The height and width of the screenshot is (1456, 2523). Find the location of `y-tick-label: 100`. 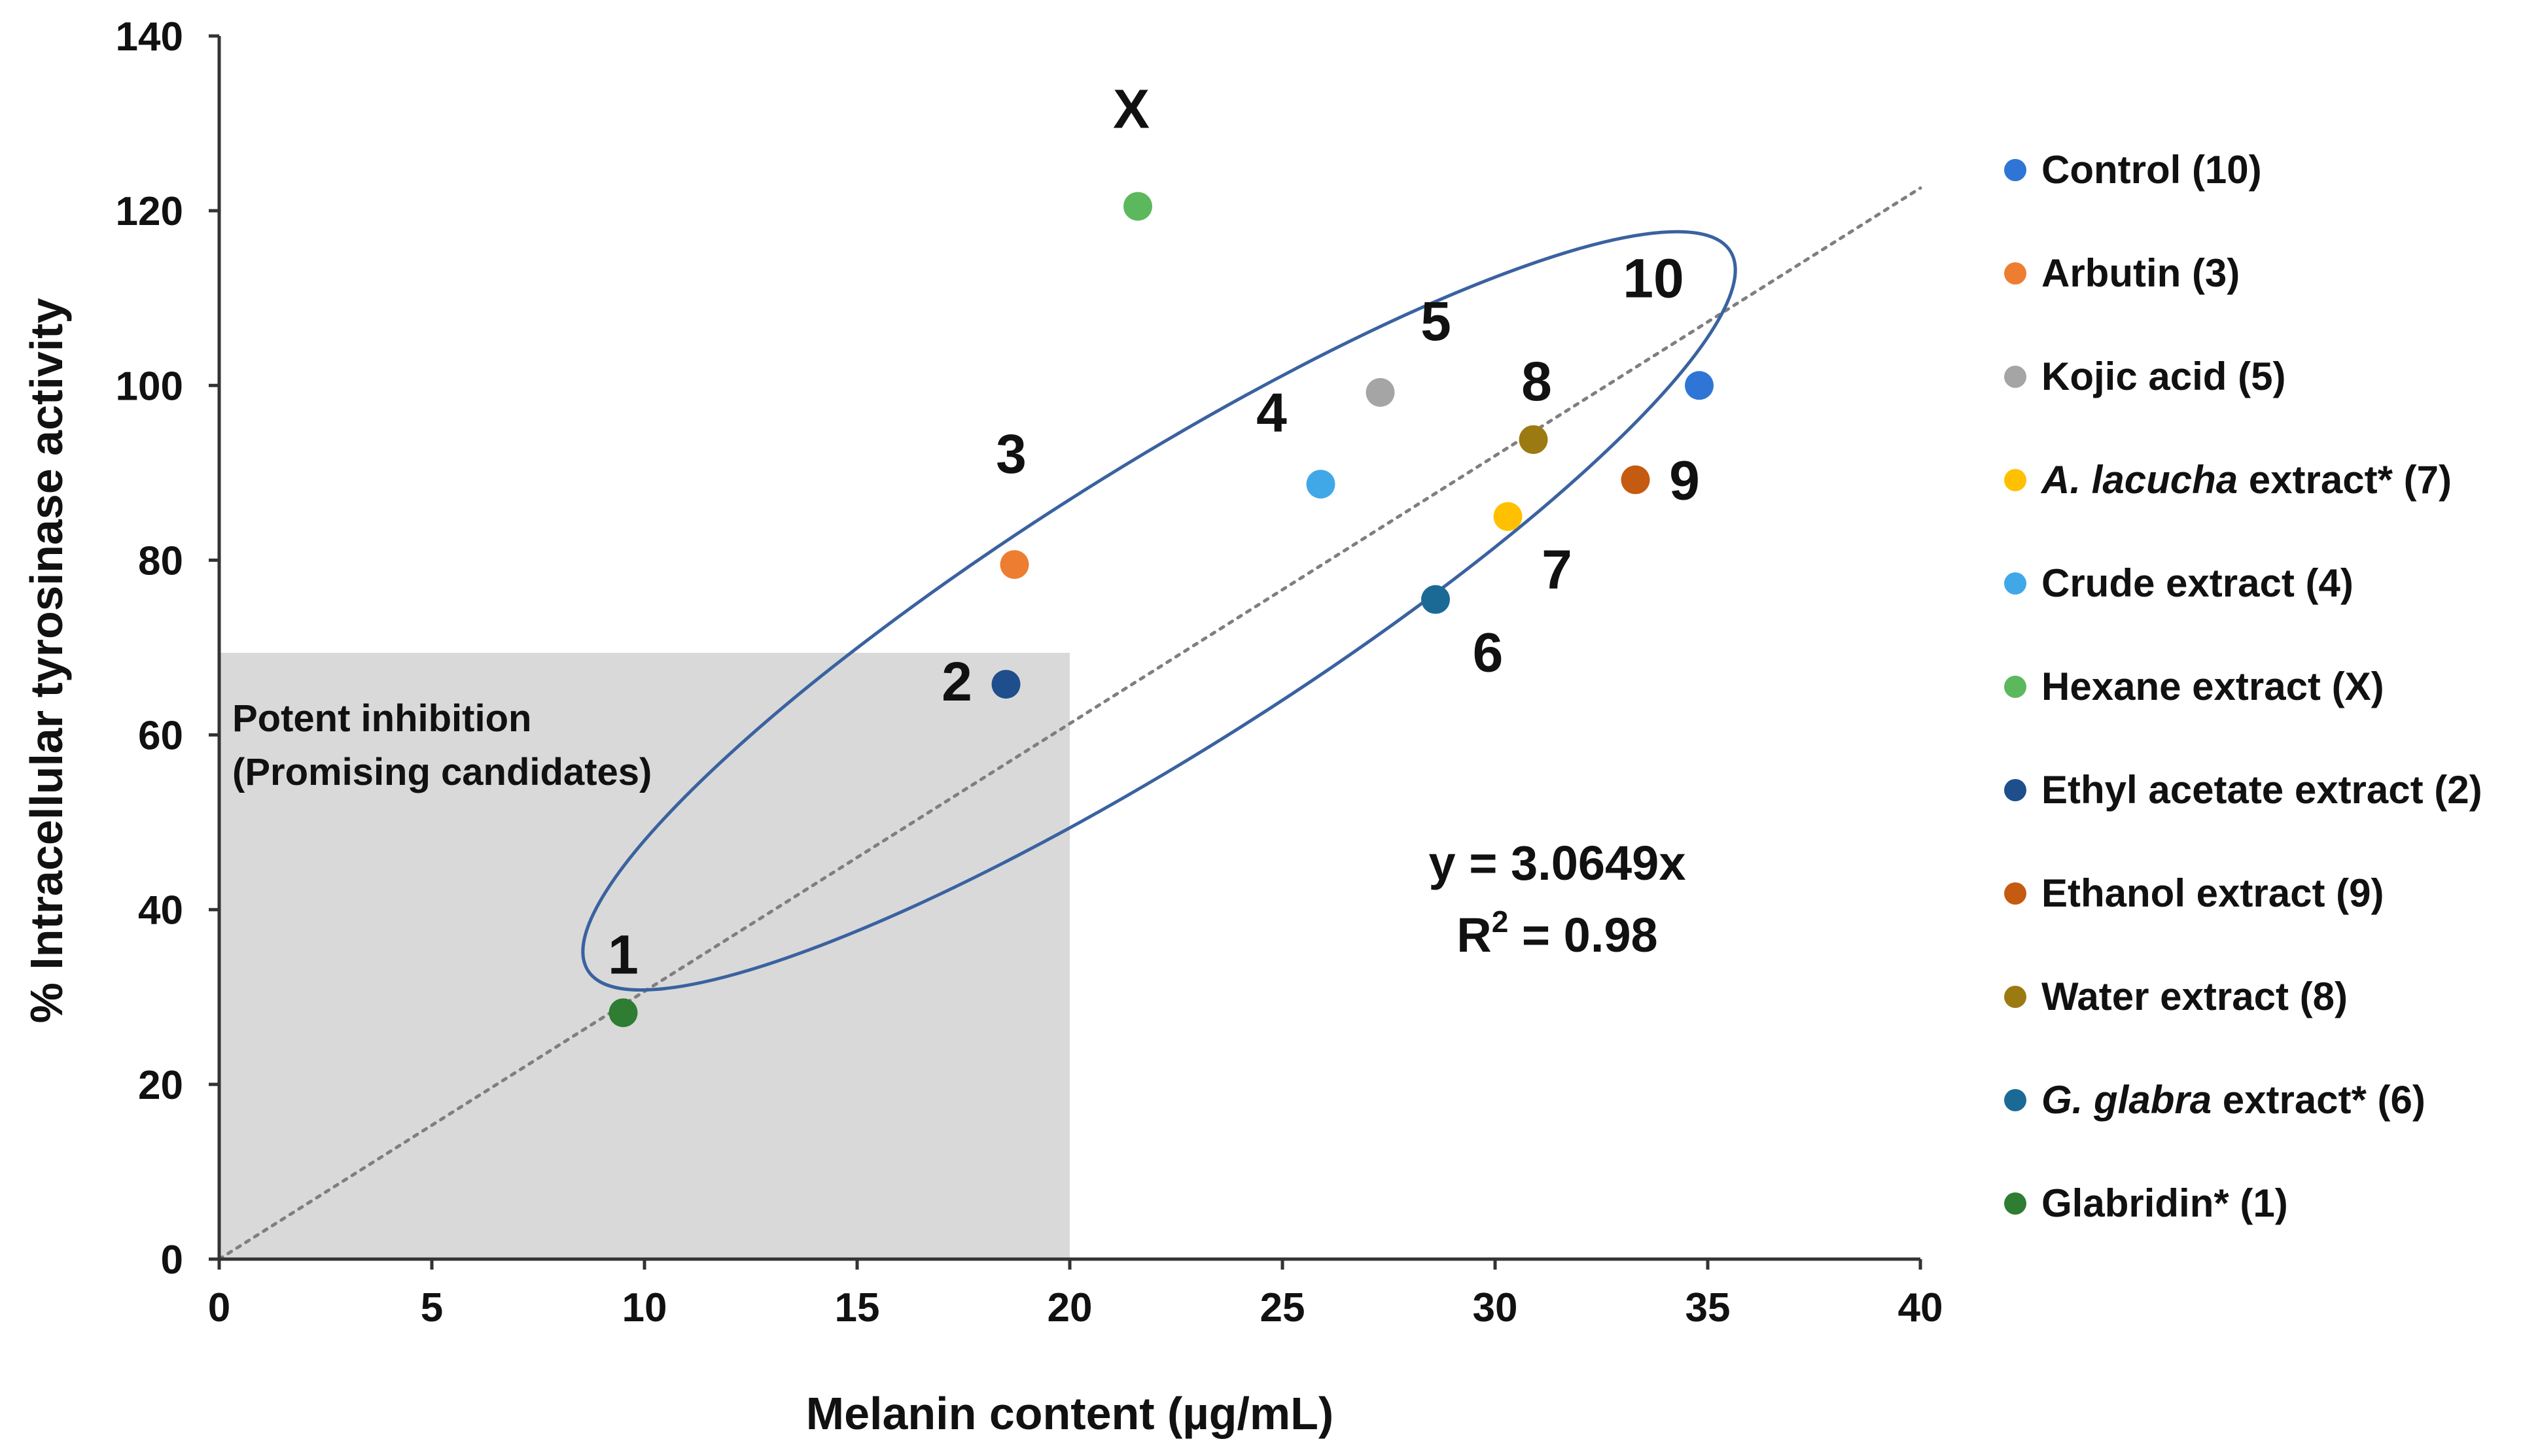

y-tick-label: 100 is located at coordinates (149, 386).